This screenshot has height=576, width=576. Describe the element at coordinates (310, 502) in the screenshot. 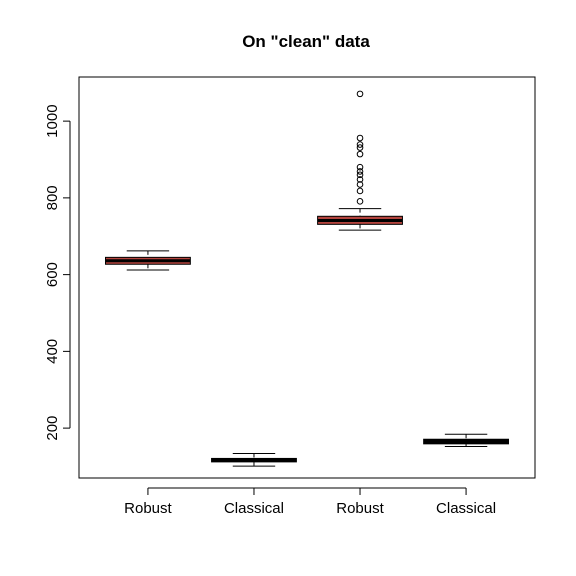

I see `x-axis: Robust Classical Robust Classical` at that location.